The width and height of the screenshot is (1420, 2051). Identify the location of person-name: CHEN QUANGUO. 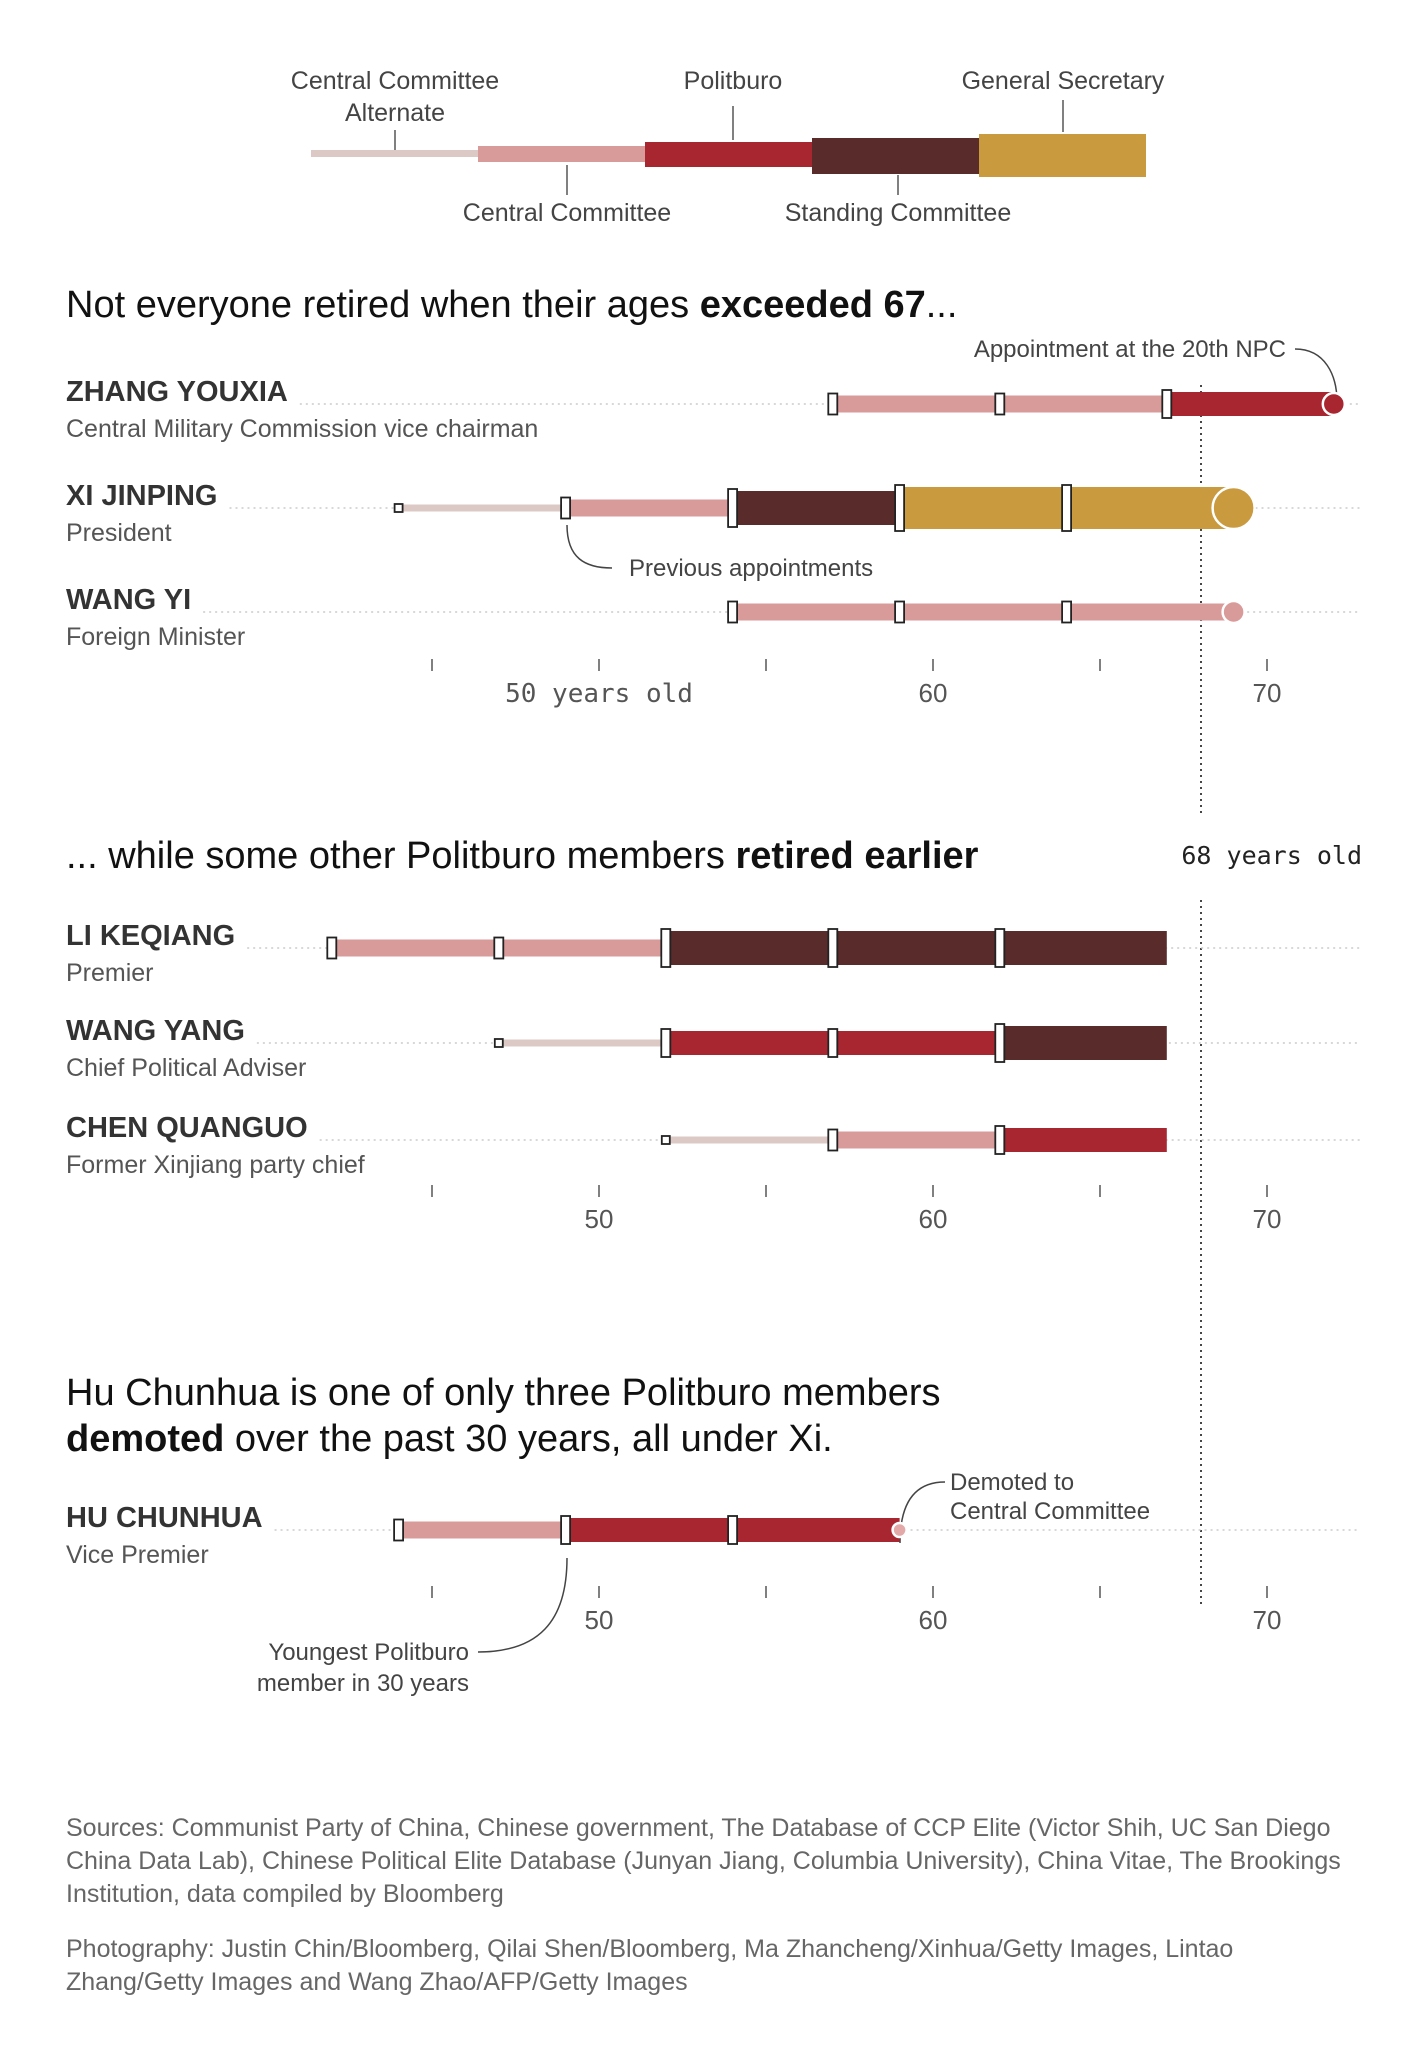
(187, 1128).